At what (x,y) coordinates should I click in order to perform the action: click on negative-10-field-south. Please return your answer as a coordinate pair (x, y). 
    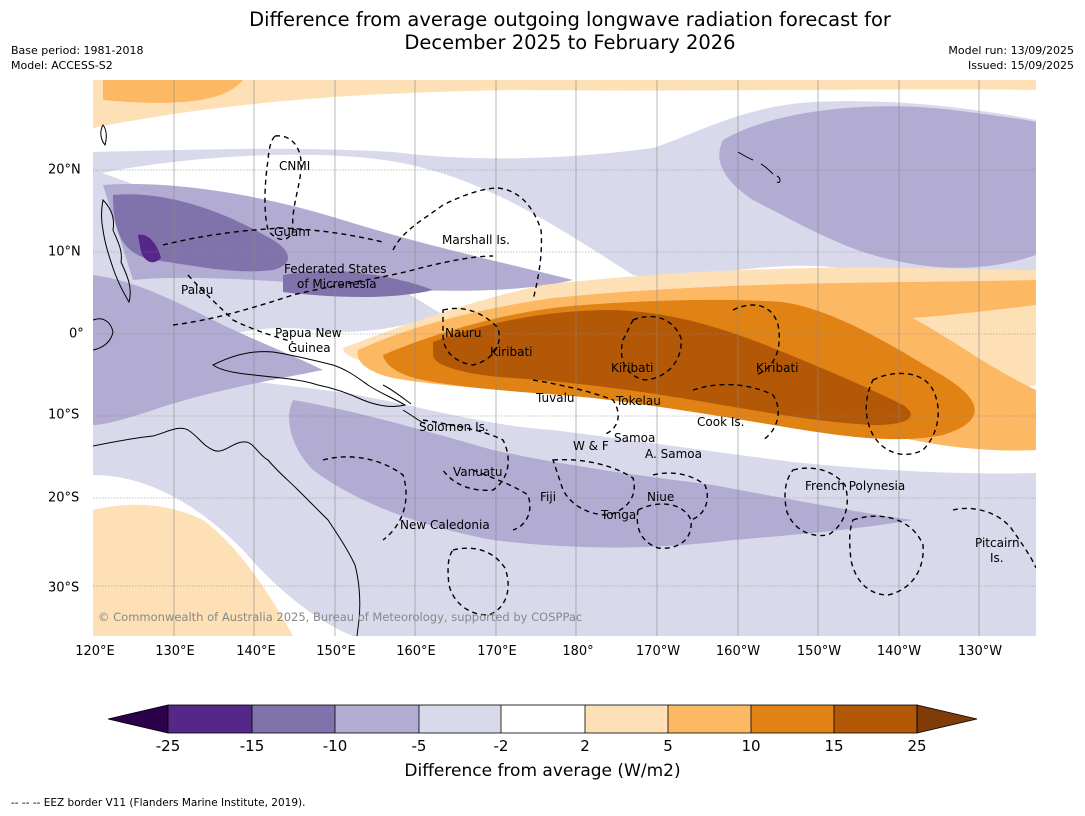
    Looking at the image, I should click on (601, 474).